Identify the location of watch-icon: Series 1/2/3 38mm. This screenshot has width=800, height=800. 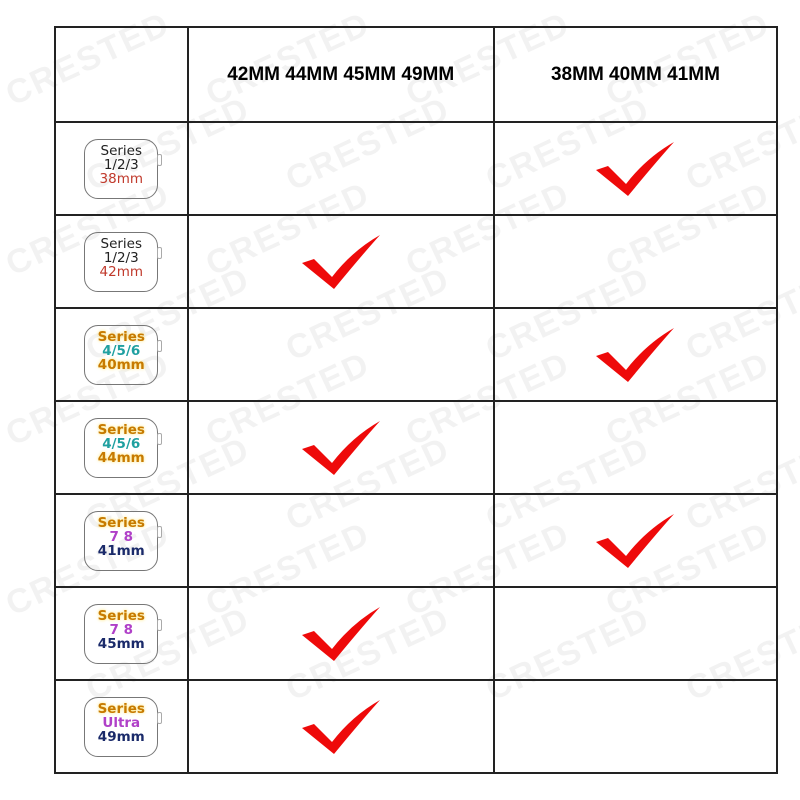
(123, 168).